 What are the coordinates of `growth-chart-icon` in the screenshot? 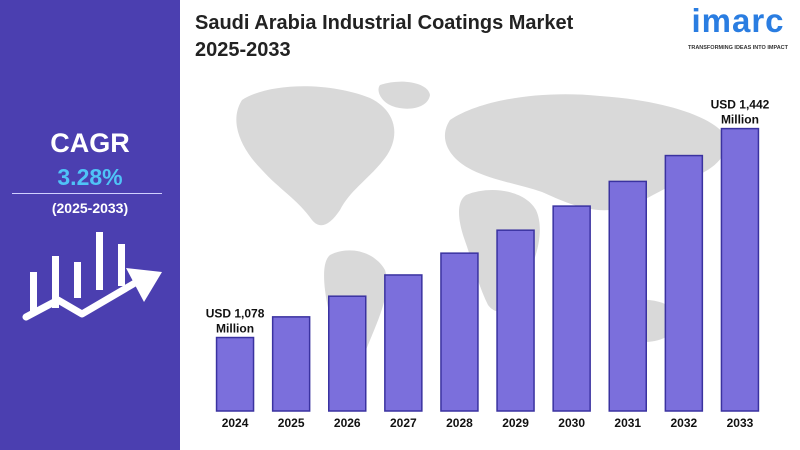 It's located at (92, 276).